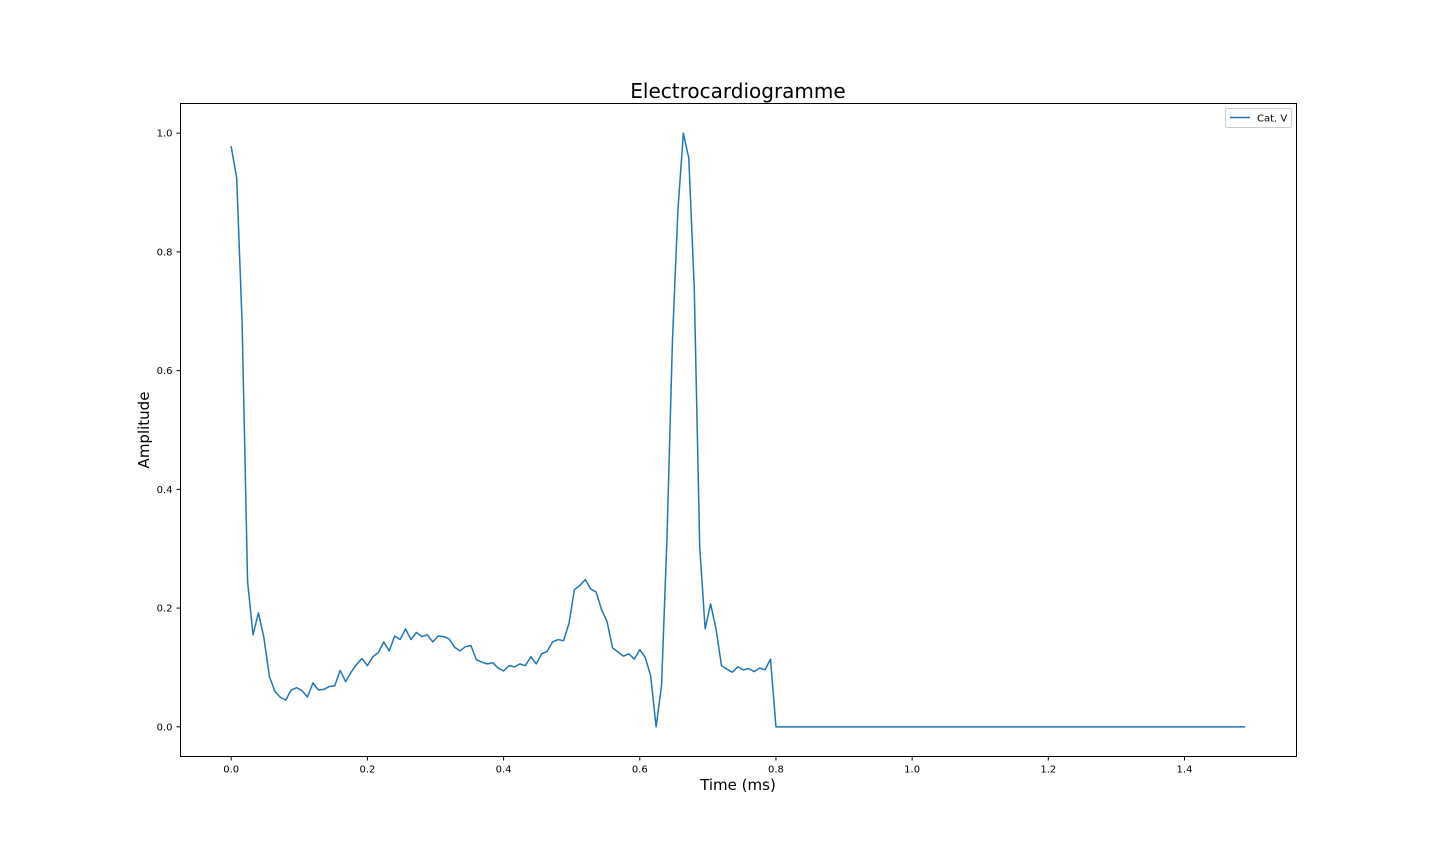  What do you see at coordinates (1272, 119) in the screenshot?
I see `legend-label-cat-v: Cat. V` at bounding box center [1272, 119].